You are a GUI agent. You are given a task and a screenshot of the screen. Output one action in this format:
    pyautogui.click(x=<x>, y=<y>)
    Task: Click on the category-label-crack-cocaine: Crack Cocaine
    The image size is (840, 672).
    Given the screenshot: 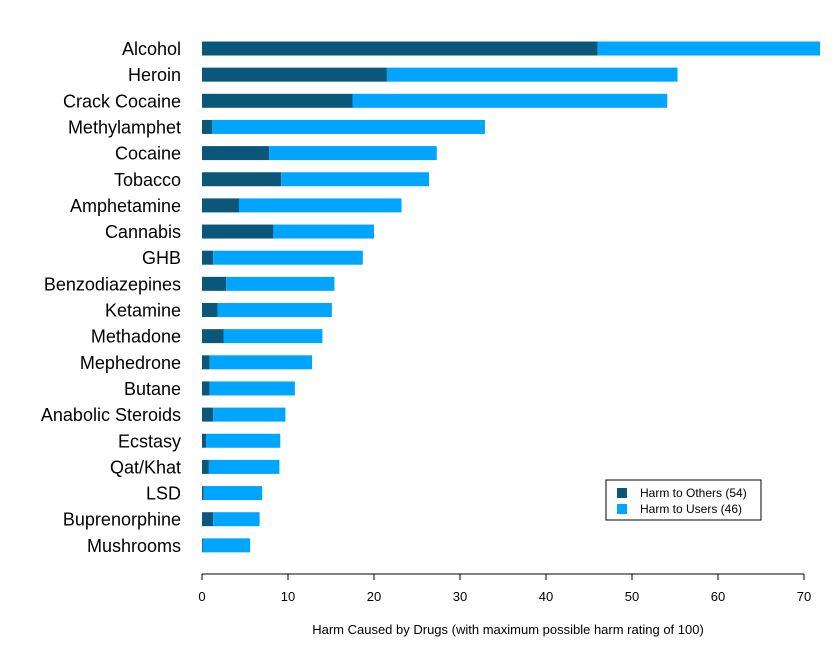 What is the action you would take?
    pyautogui.click(x=122, y=101)
    